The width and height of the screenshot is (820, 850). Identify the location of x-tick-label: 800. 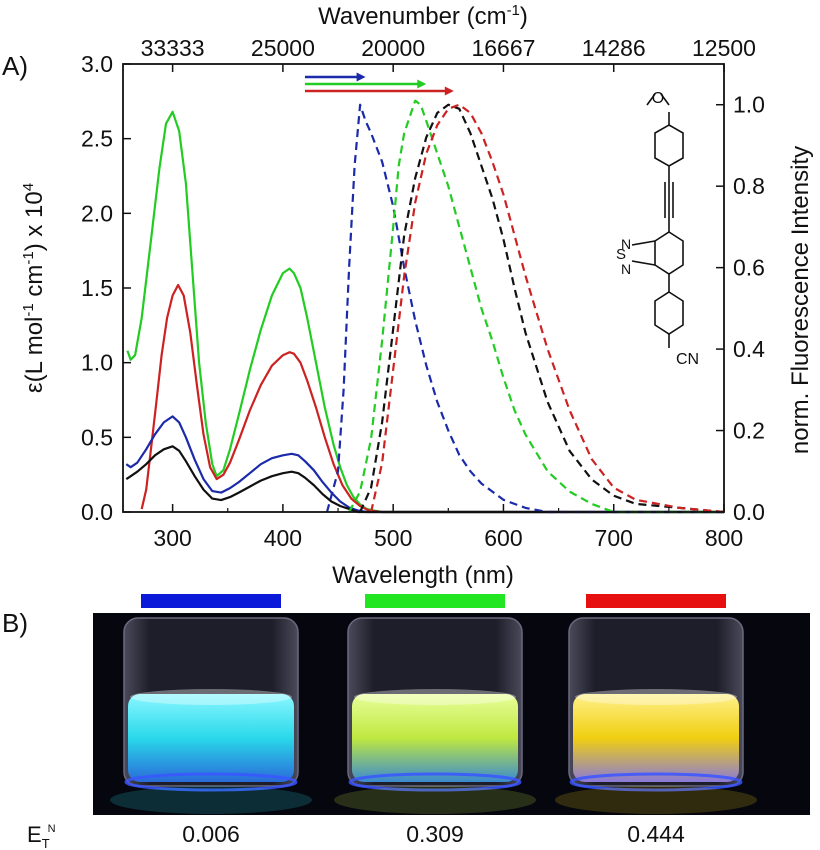
(724, 538).